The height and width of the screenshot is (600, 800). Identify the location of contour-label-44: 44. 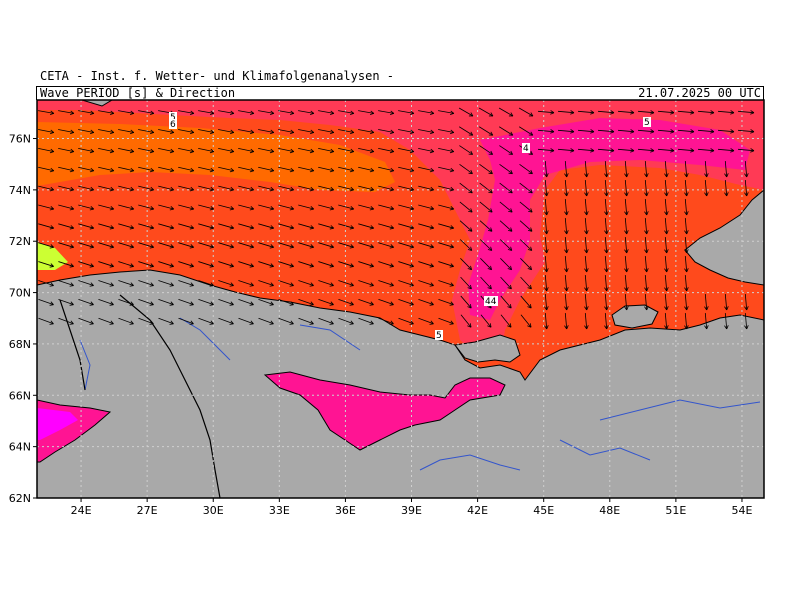
(491, 302).